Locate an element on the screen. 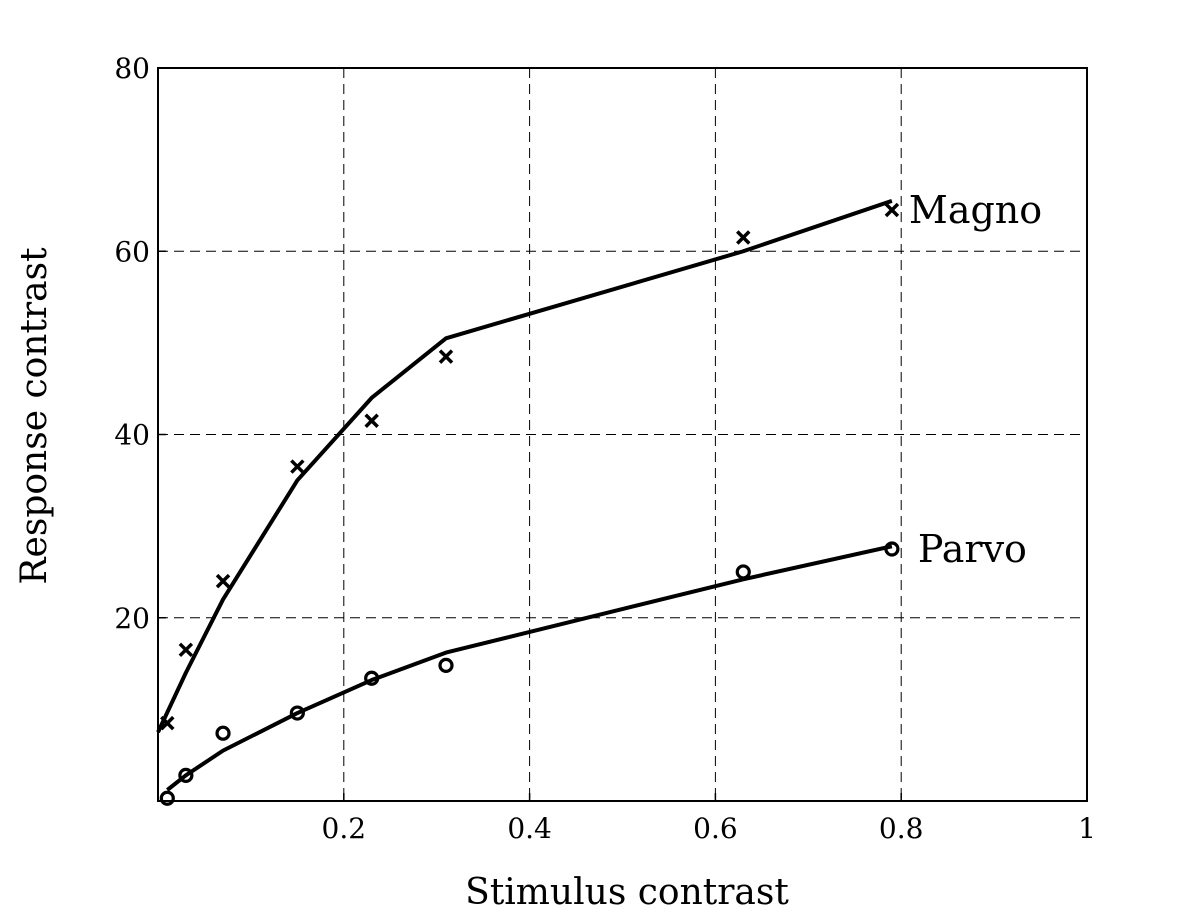  magno-series-label: Magno is located at coordinates (975, 210).